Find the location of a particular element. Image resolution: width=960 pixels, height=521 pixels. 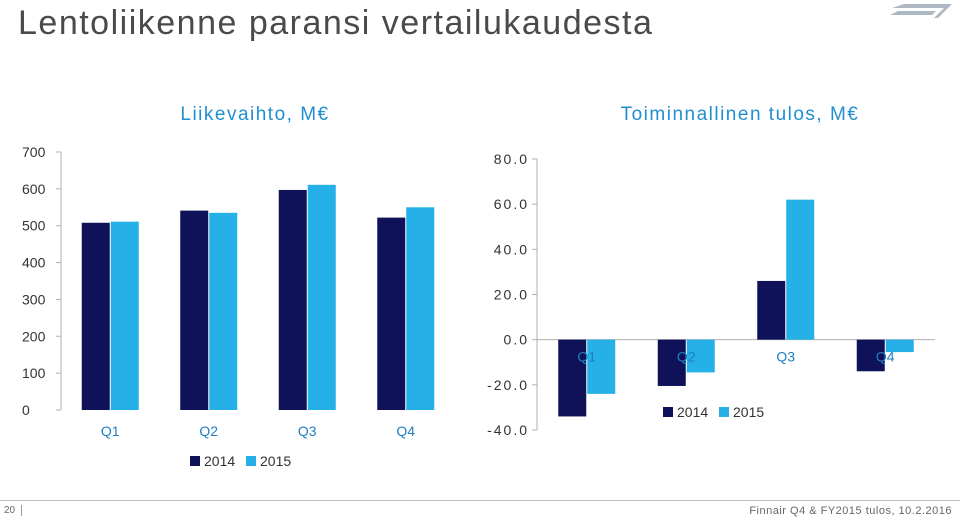

y-tick-label: 0 is located at coordinates (26, 410).